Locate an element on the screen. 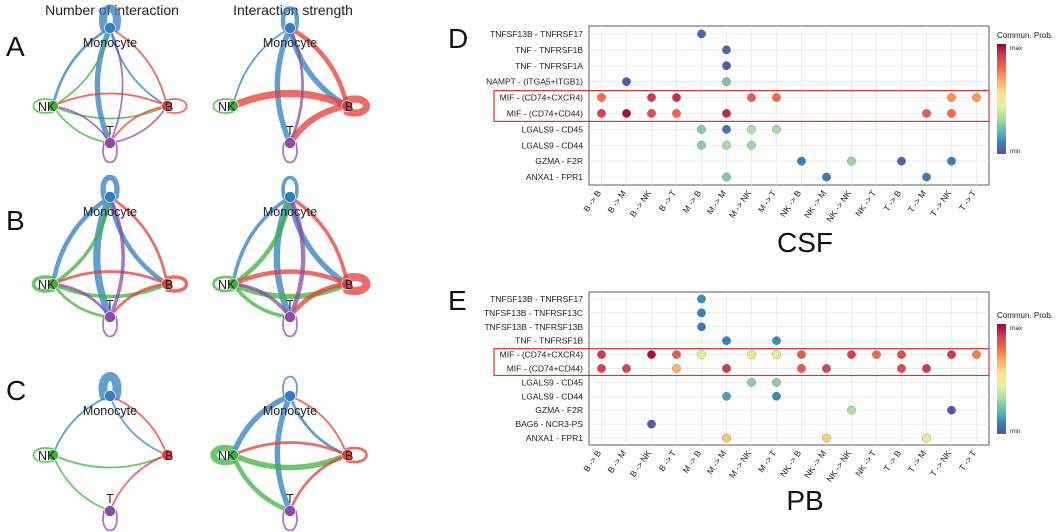 The width and height of the screenshot is (1059, 532). node-label-b: B is located at coordinates (349, 107).